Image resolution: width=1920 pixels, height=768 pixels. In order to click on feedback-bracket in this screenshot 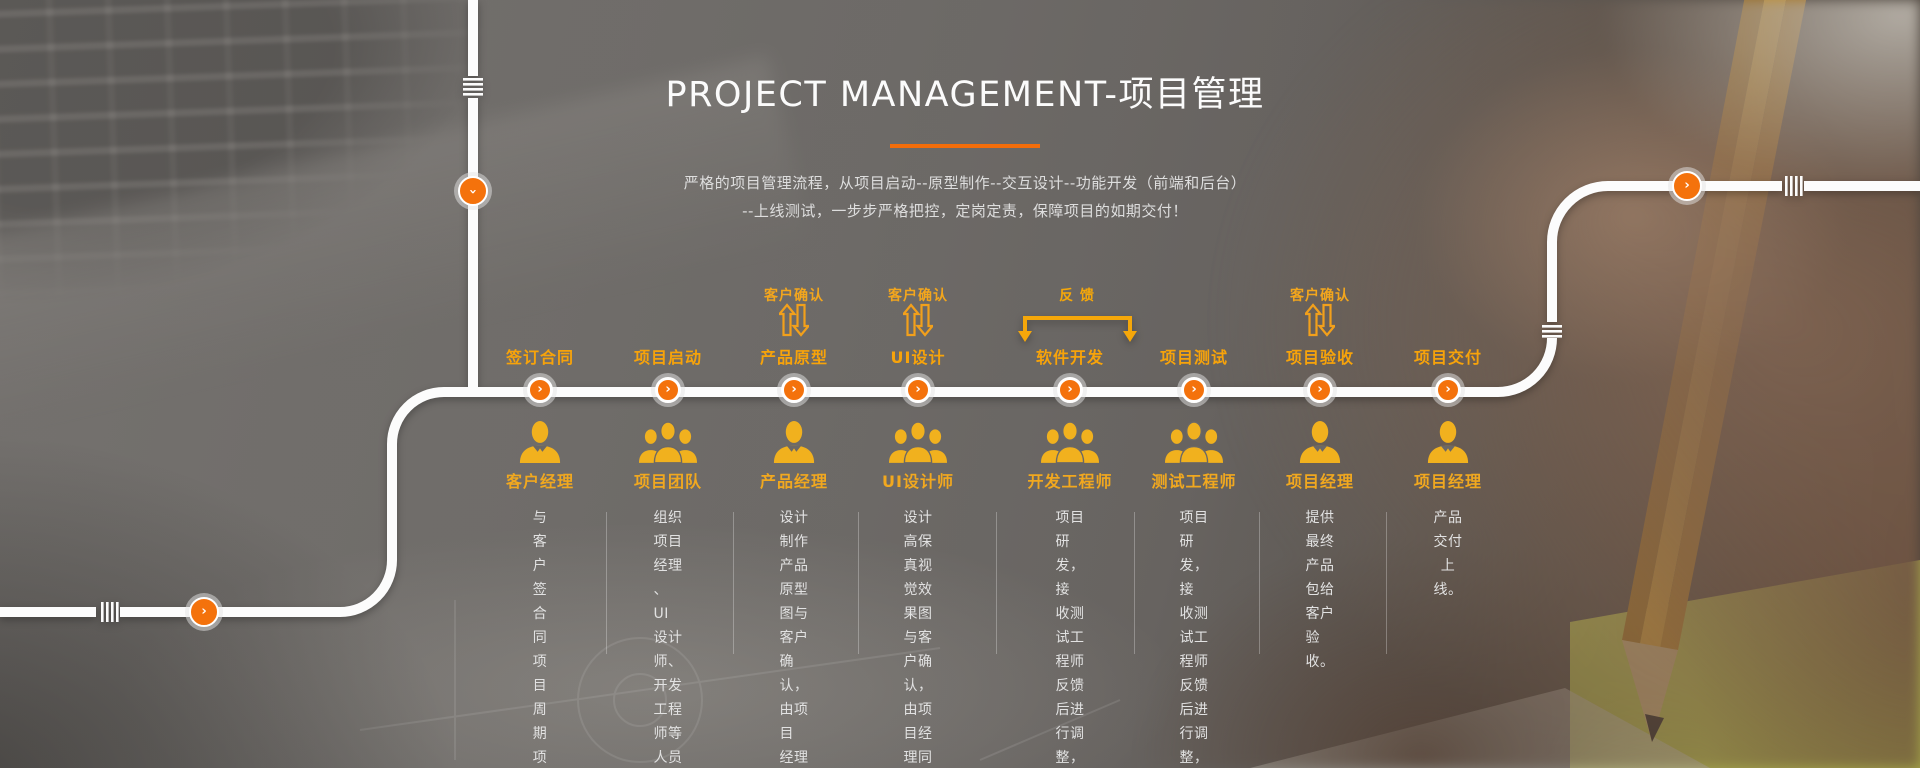, I will do `click(1077, 329)`.